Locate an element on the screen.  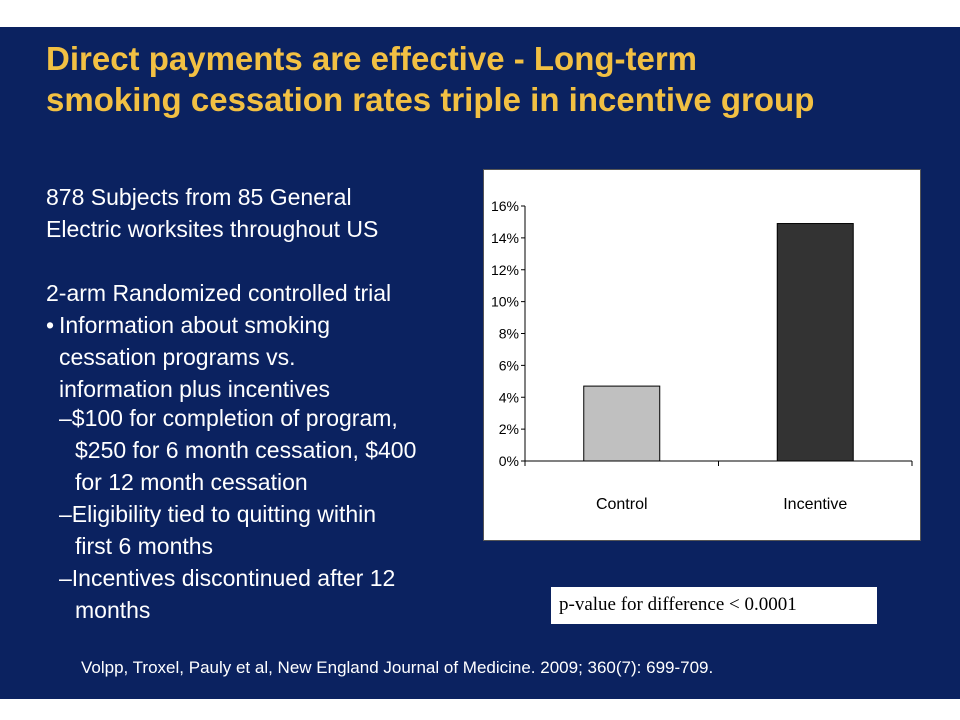
bullet-text-line-3: information plus incentives is located at coordinates (195, 389).